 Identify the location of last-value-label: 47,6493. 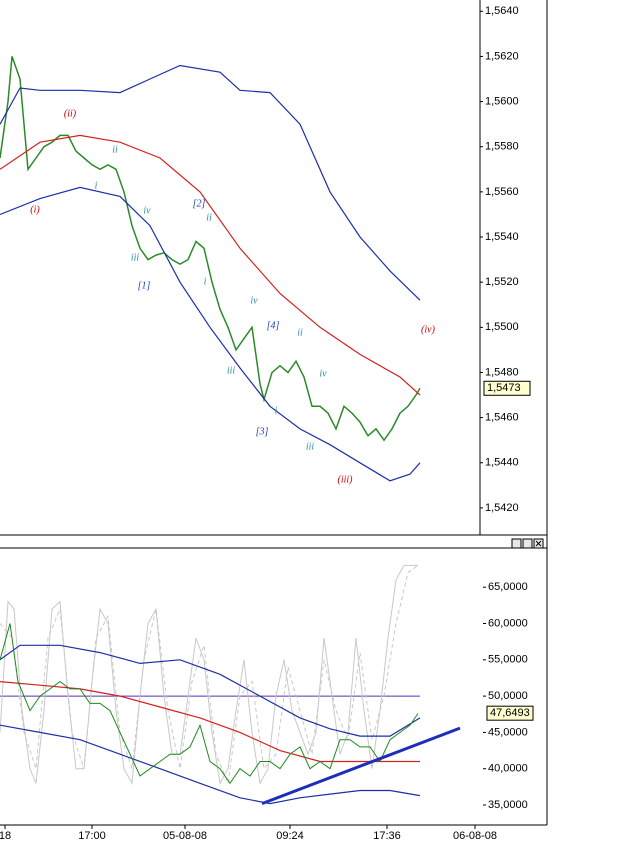
(510, 713).